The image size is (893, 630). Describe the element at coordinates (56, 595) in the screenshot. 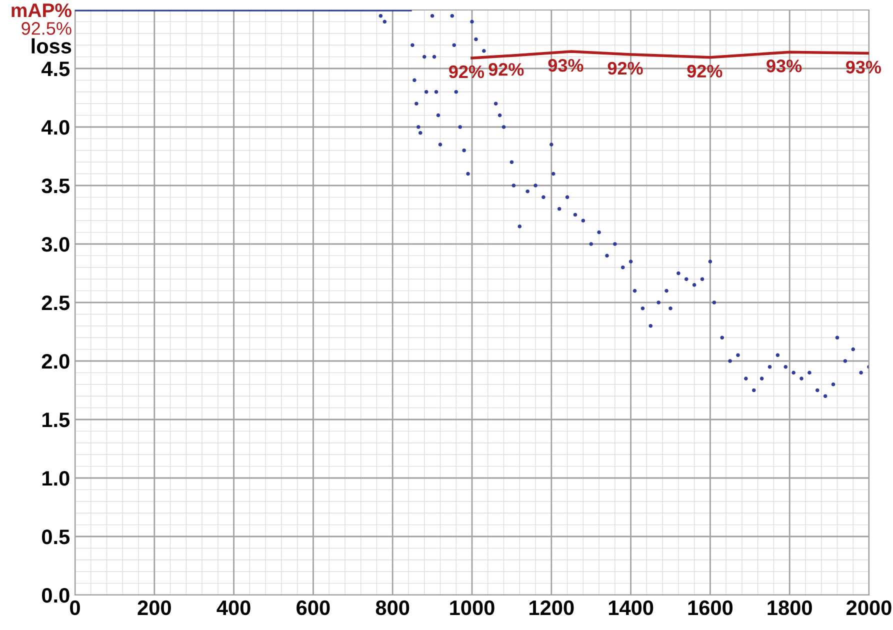

I see `y-tick-label: 0.0` at that location.